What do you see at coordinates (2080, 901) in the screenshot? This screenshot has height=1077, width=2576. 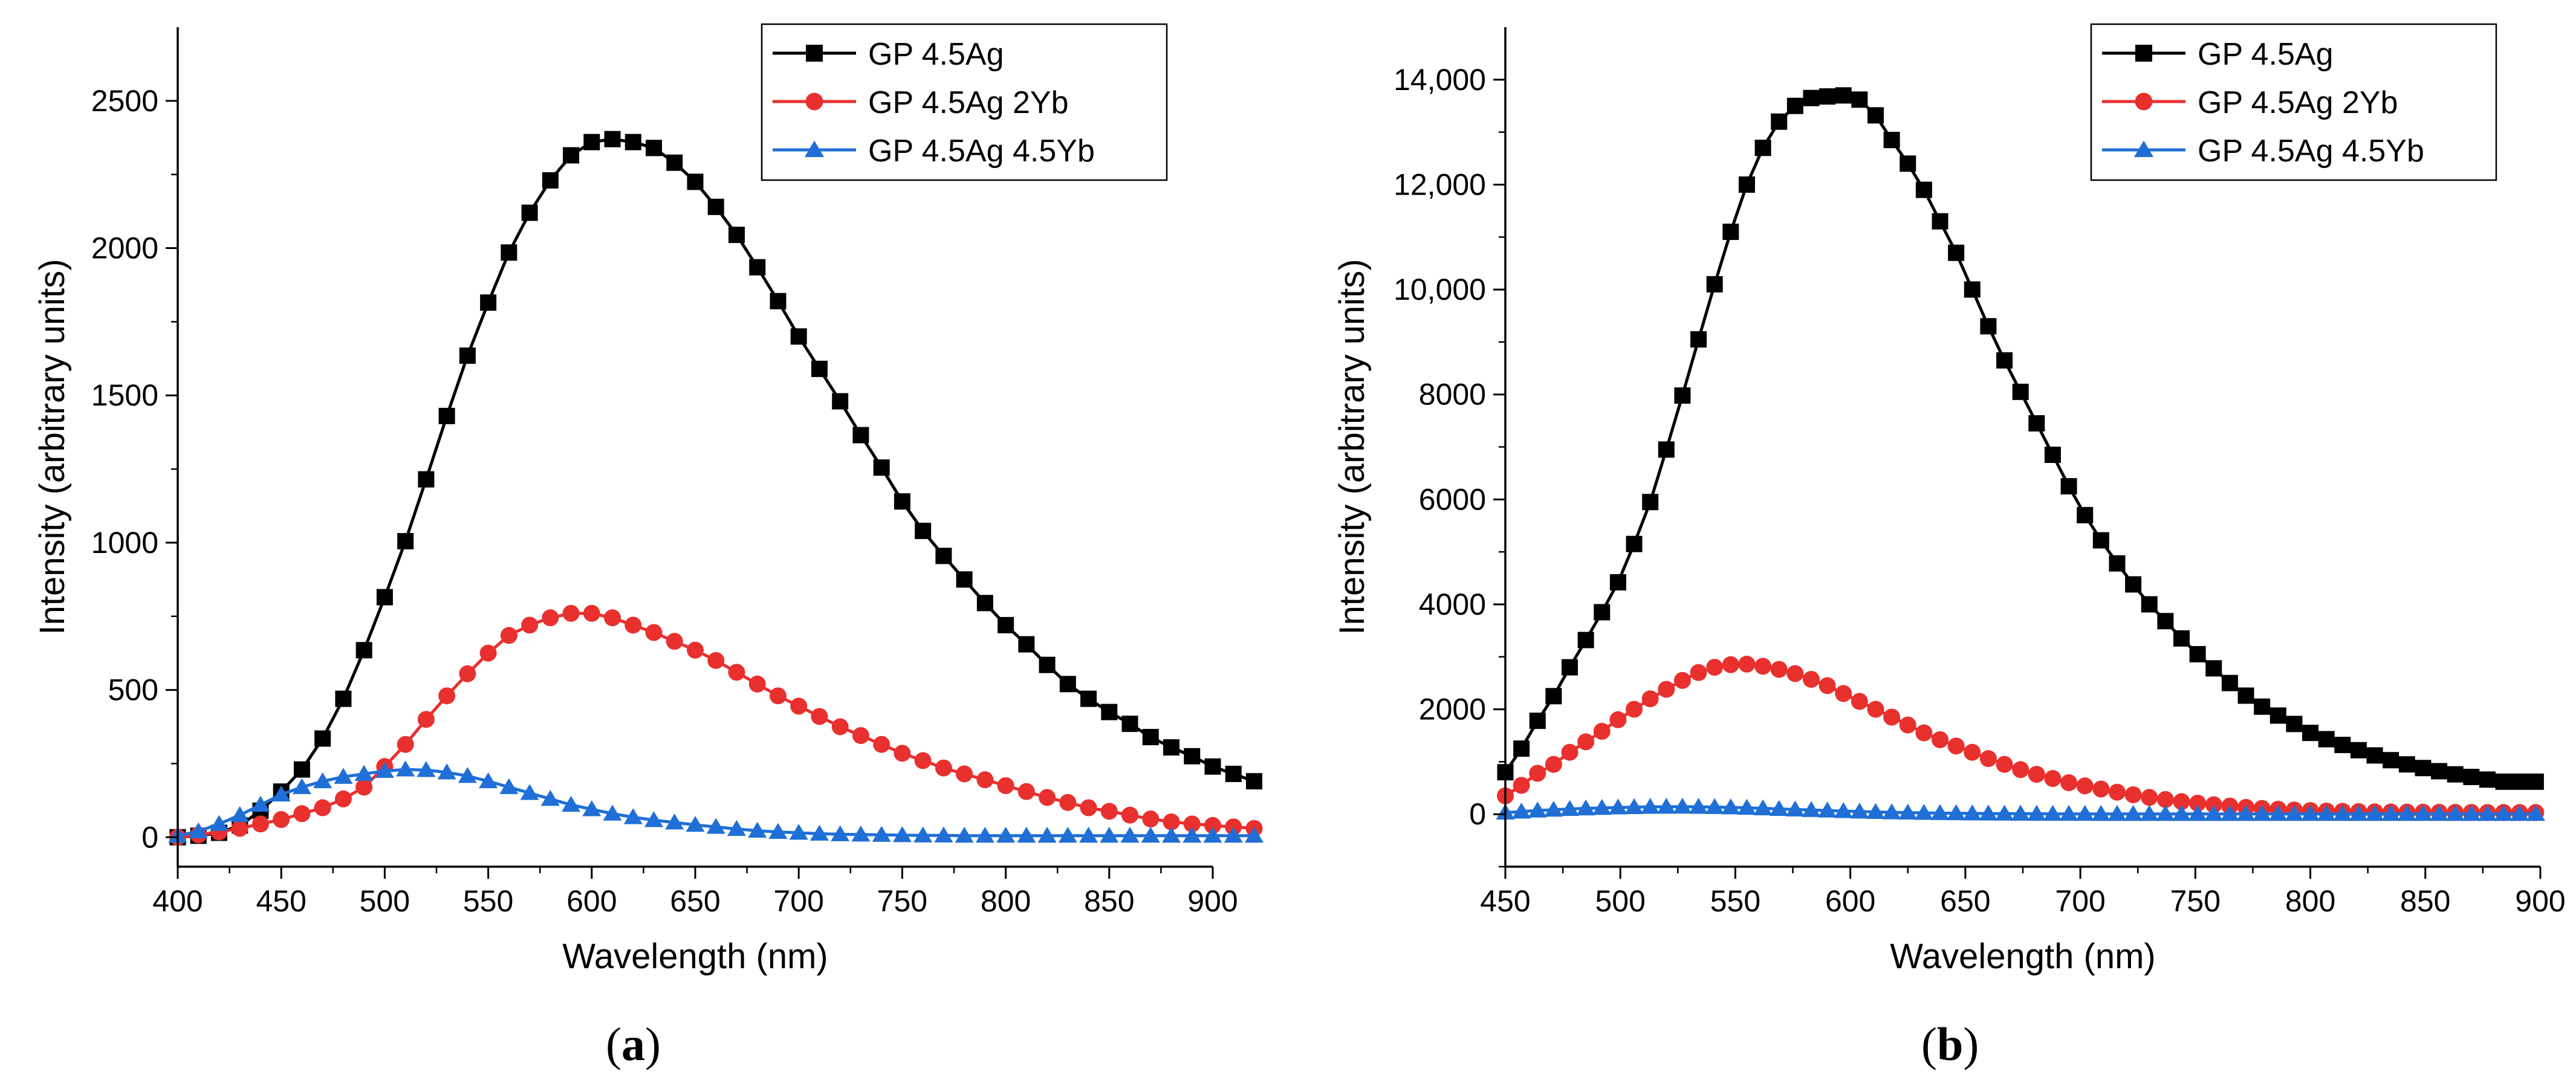 I see `chart-b-x-tick-label: 700` at bounding box center [2080, 901].